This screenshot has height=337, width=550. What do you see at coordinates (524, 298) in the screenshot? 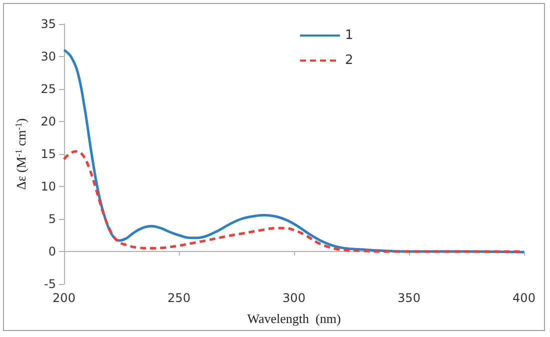
I see `x-tick-label: 400` at bounding box center [524, 298].